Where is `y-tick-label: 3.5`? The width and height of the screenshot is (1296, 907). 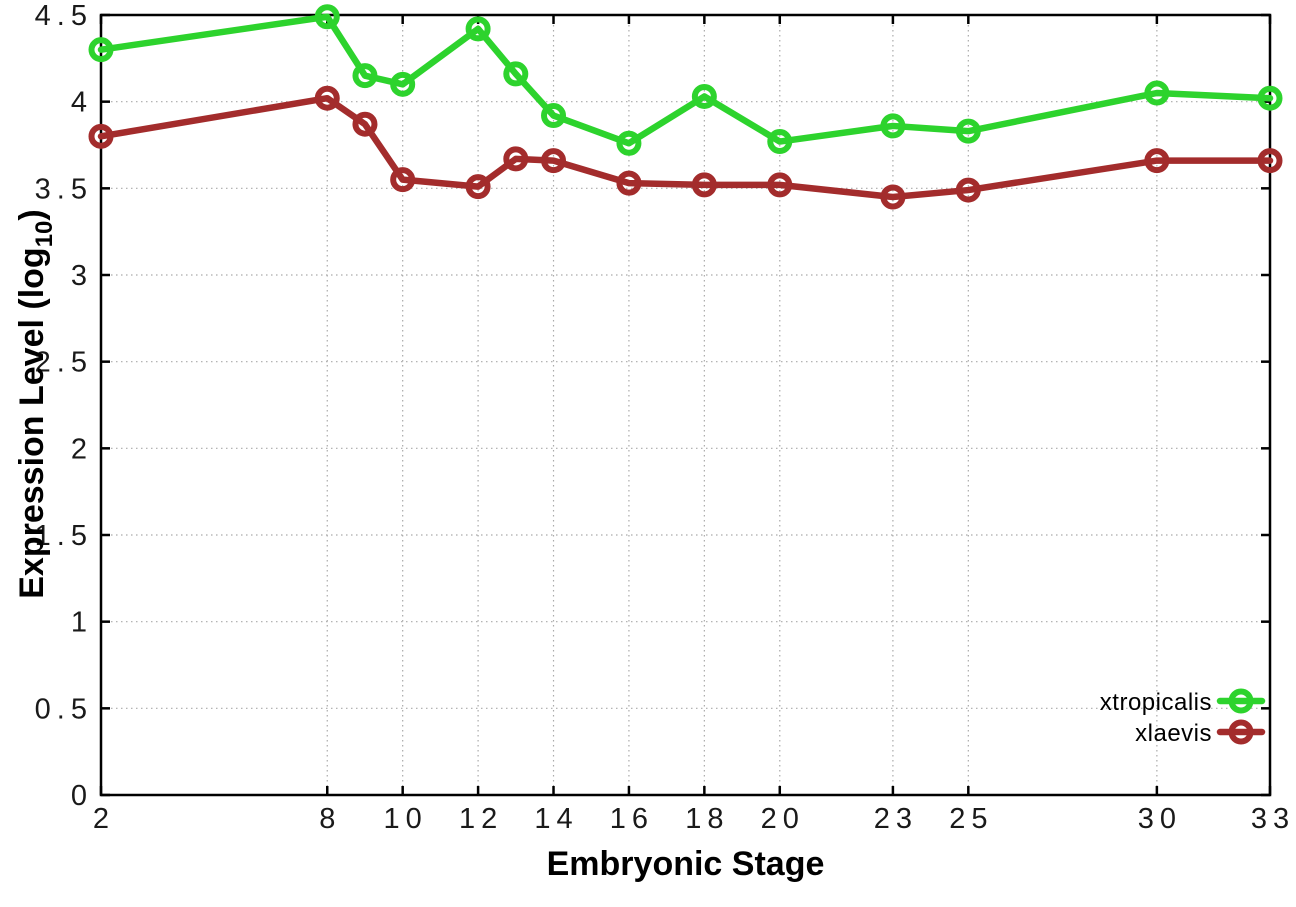 y-tick-label: 3.5 is located at coordinates (64, 189).